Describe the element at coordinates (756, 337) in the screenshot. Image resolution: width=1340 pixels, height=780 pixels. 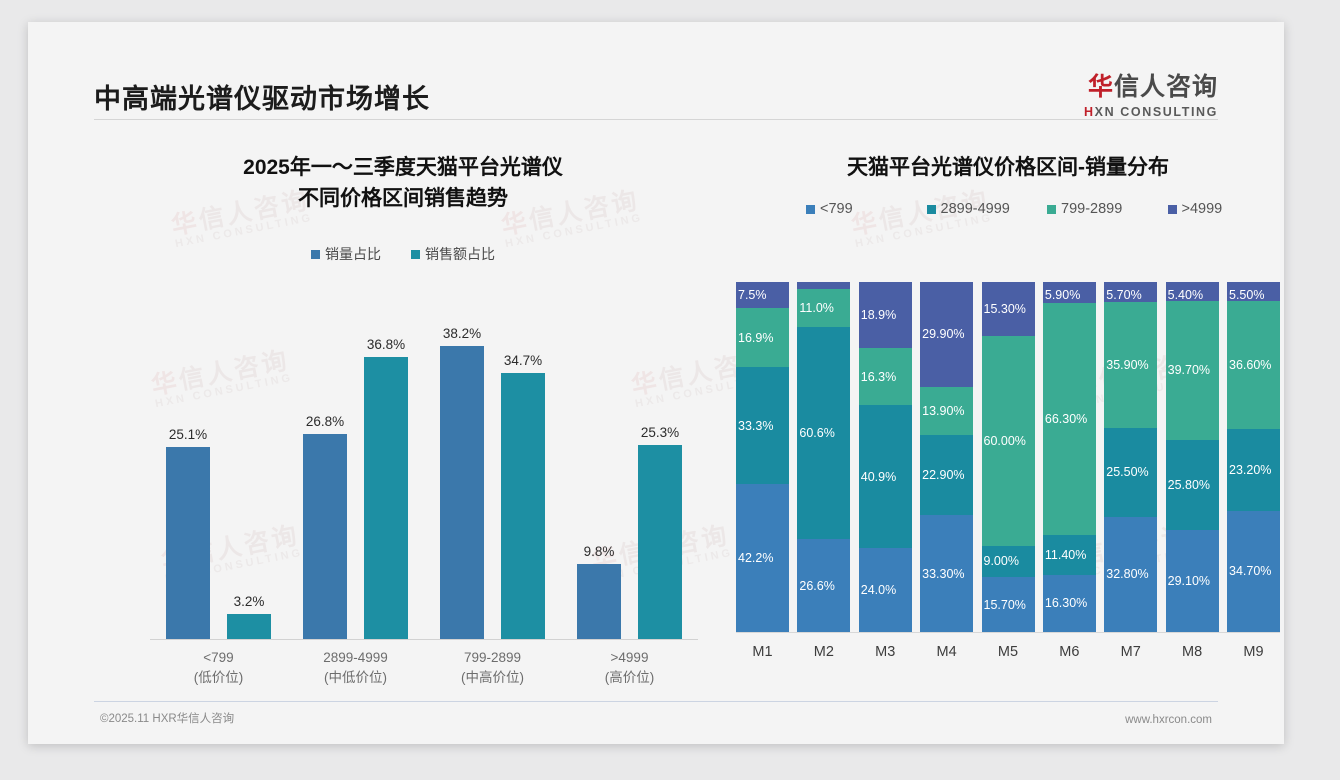
I see `stack-segment-label: 16.9%` at that location.